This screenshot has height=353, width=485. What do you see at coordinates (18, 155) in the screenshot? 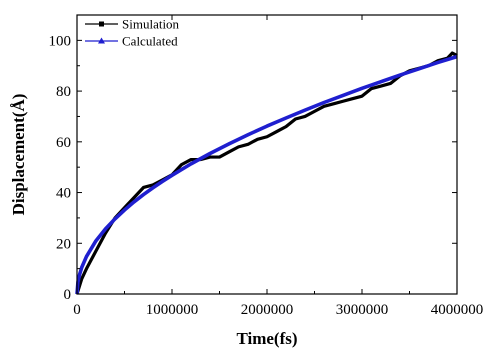
I see `y-axis-title: Displacement(Å)` at bounding box center [18, 155].